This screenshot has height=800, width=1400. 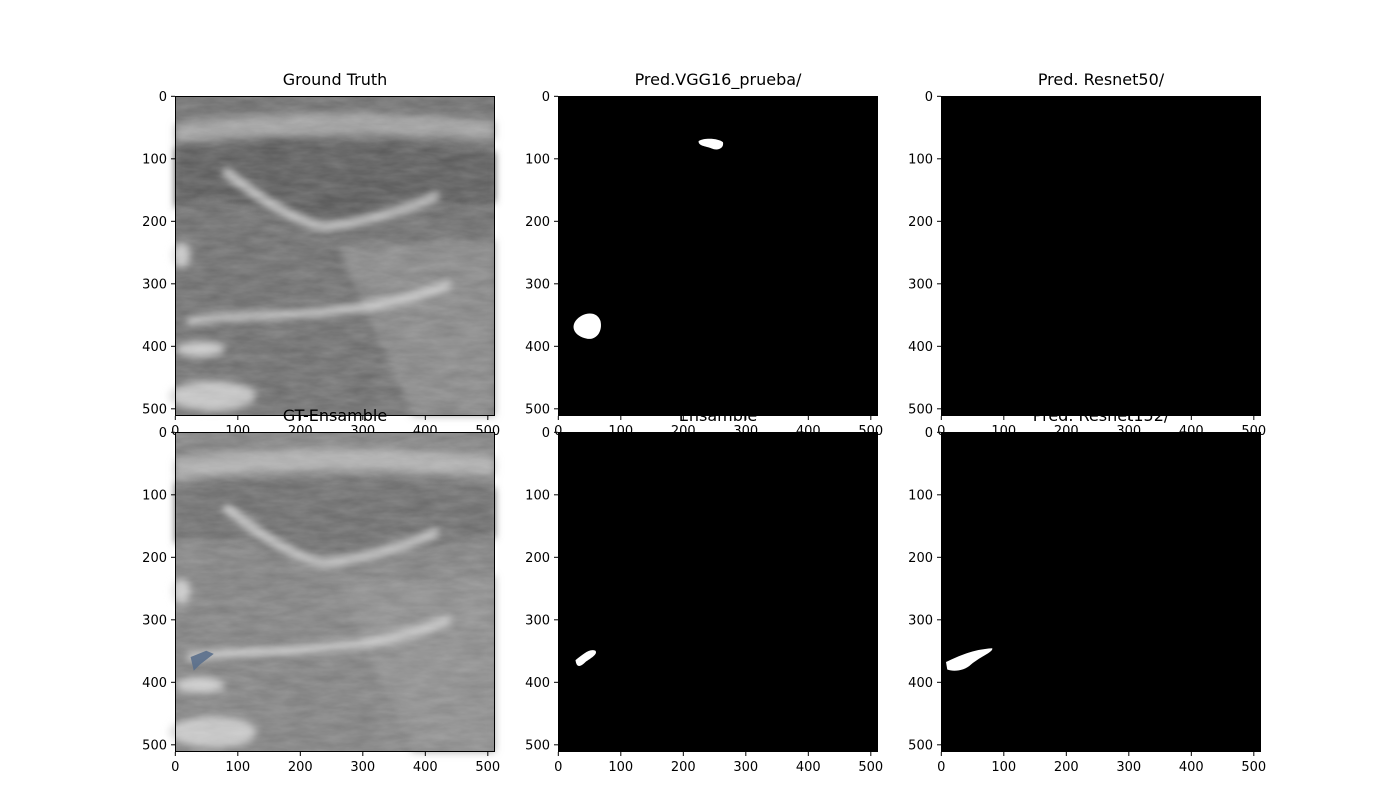 I want to click on panel-title: Pred. Resnet152/, so click(x=1101, y=415).